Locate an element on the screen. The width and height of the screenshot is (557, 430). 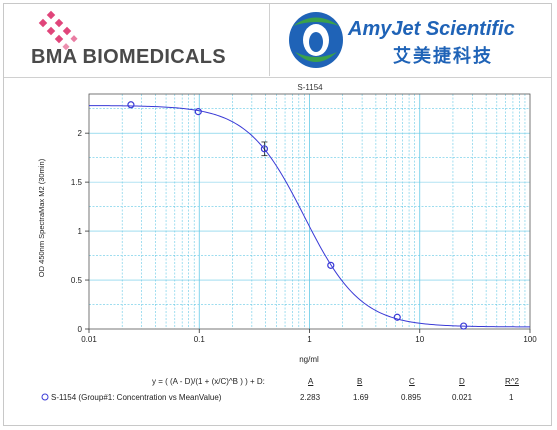
y-tick-label: 0 is located at coordinates (80, 329).